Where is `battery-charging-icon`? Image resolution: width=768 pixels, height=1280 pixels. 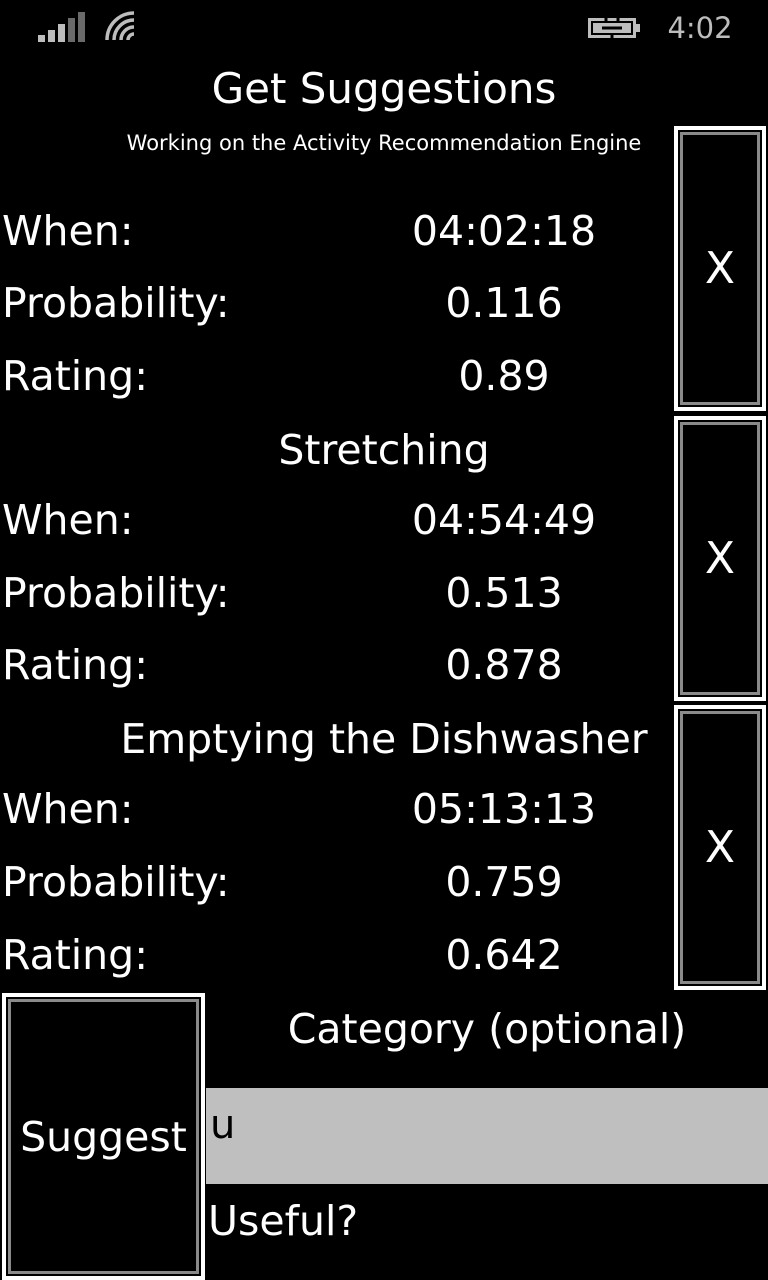
battery-charging-icon is located at coordinates (614, 28).